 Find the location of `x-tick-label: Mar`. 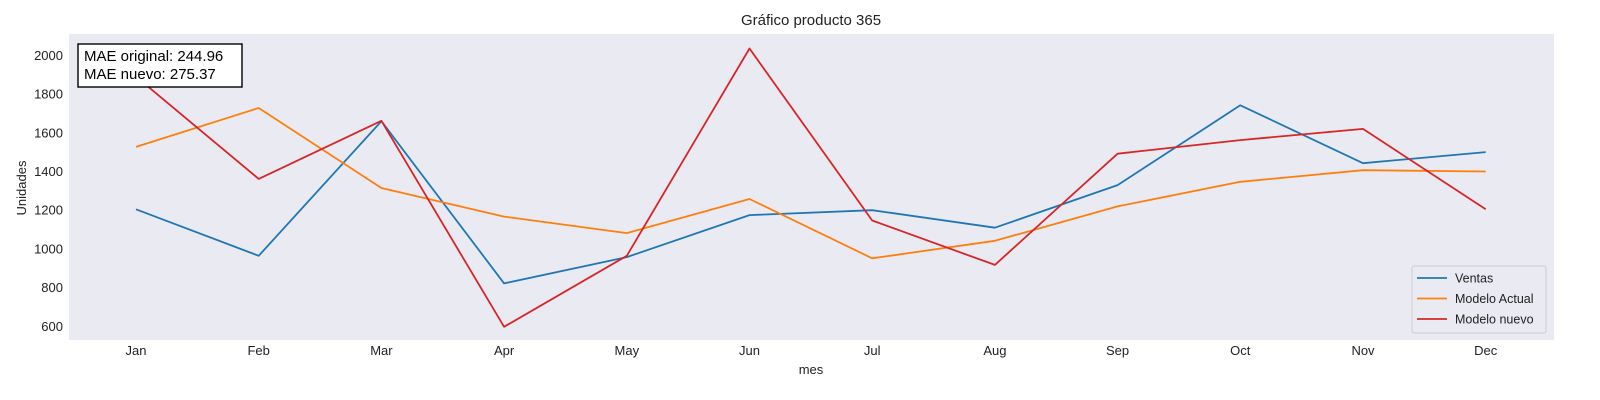

x-tick-label: Mar is located at coordinates (381, 350).